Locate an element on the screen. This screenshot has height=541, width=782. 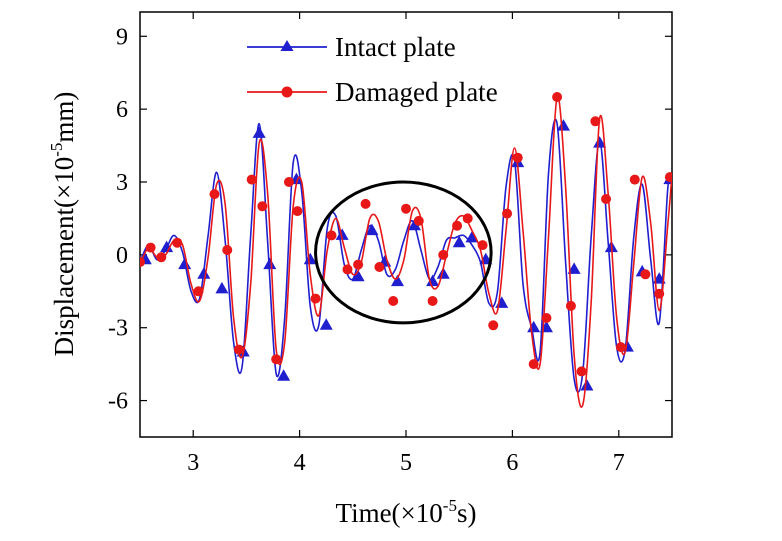
x-tick-label: 3 is located at coordinates (193, 463).